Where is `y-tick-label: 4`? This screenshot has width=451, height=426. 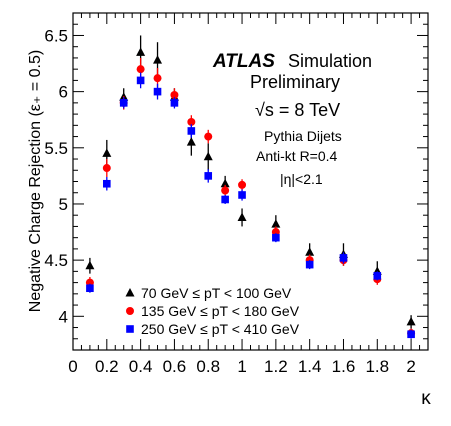
y-tick-label: 4 is located at coordinates (63, 316).